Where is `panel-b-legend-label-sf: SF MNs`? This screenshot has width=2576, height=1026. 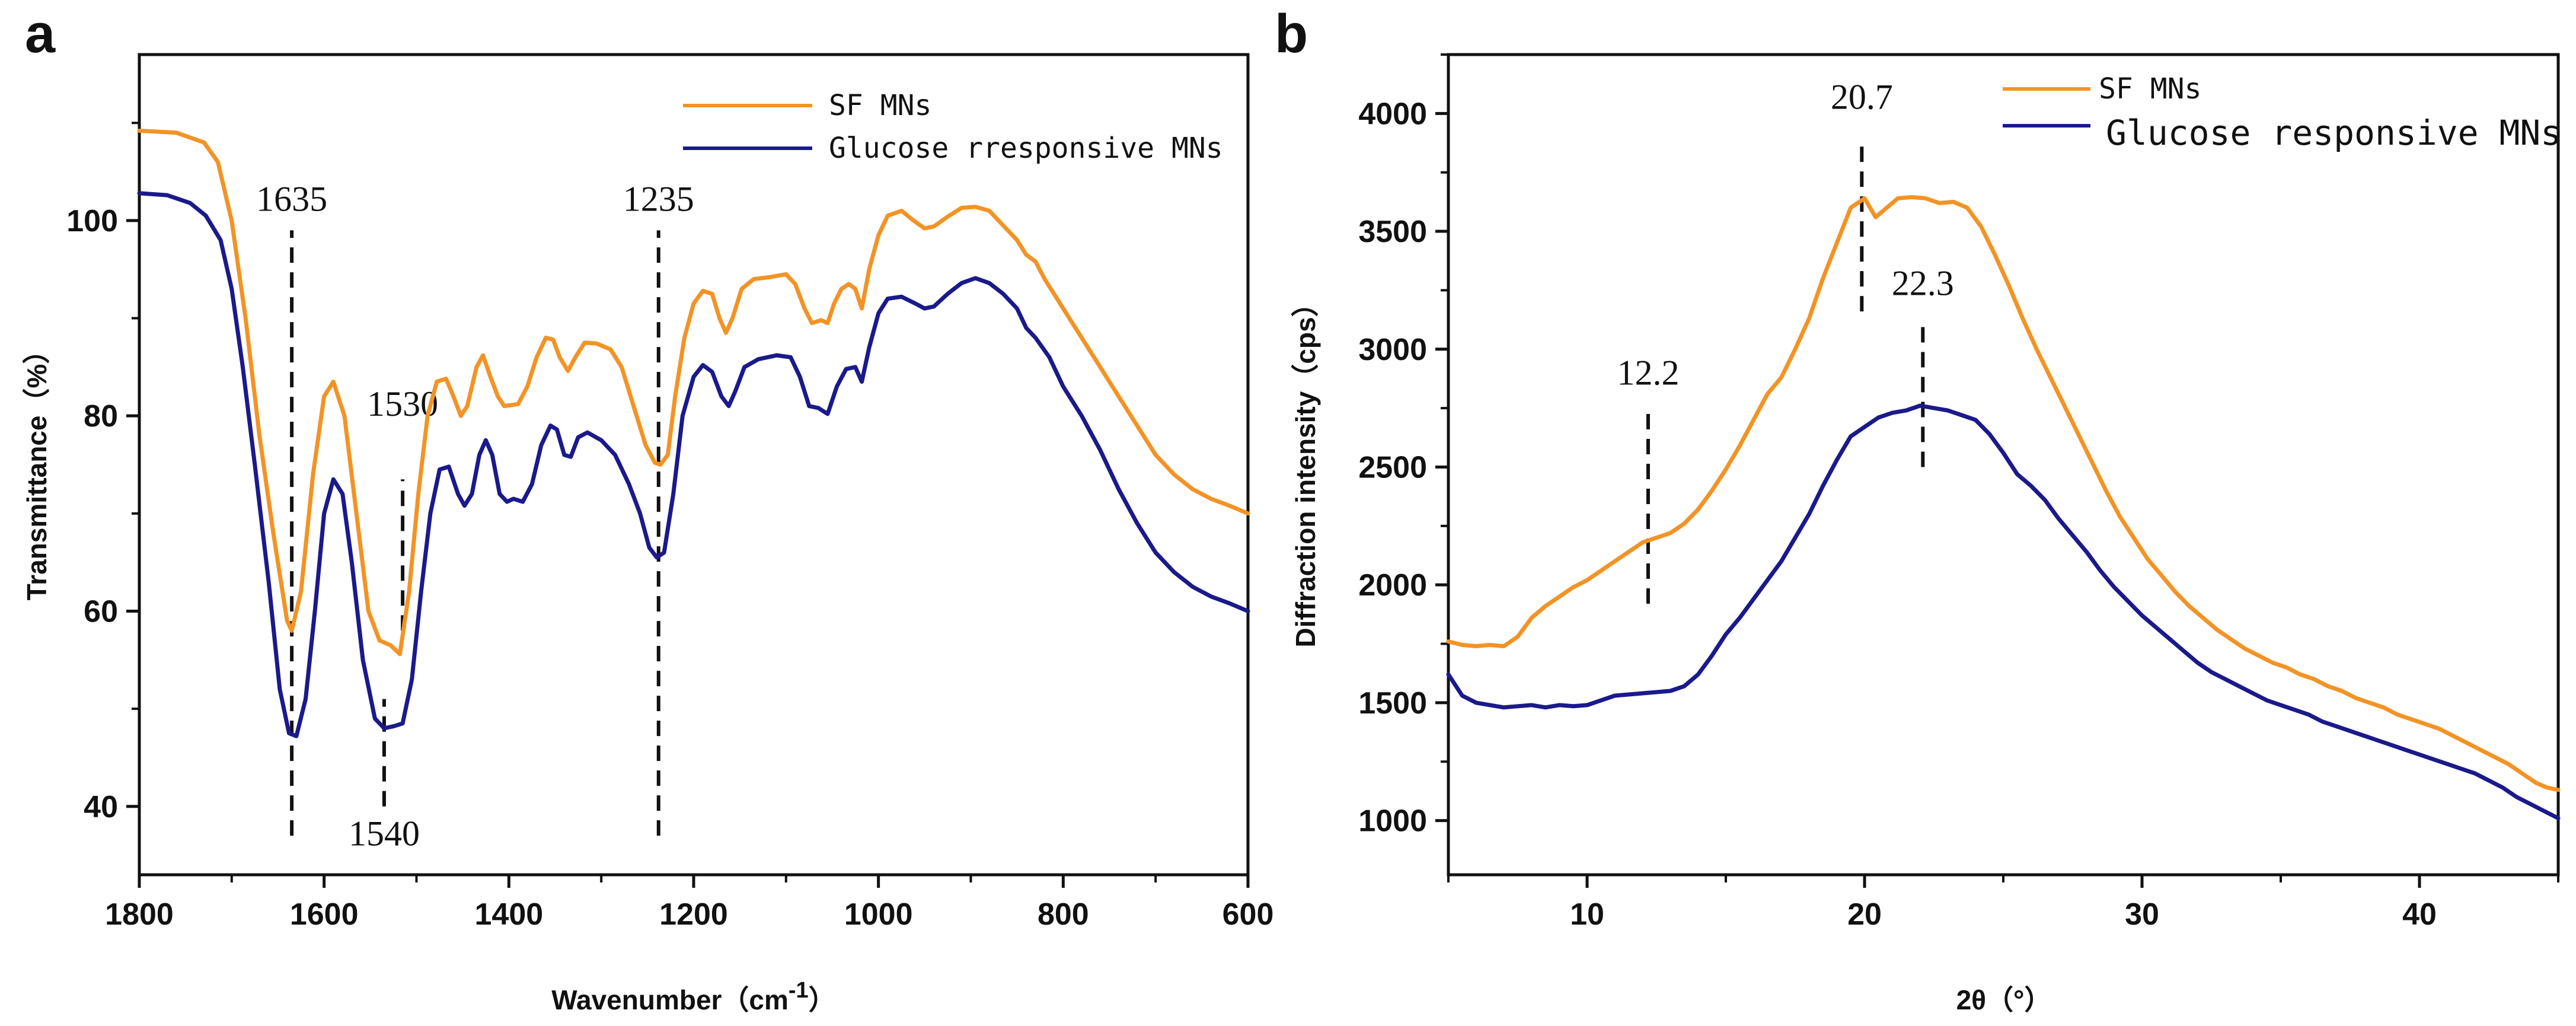
panel-b-legend-label-sf: SF MNs is located at coordinates (2150, 89).